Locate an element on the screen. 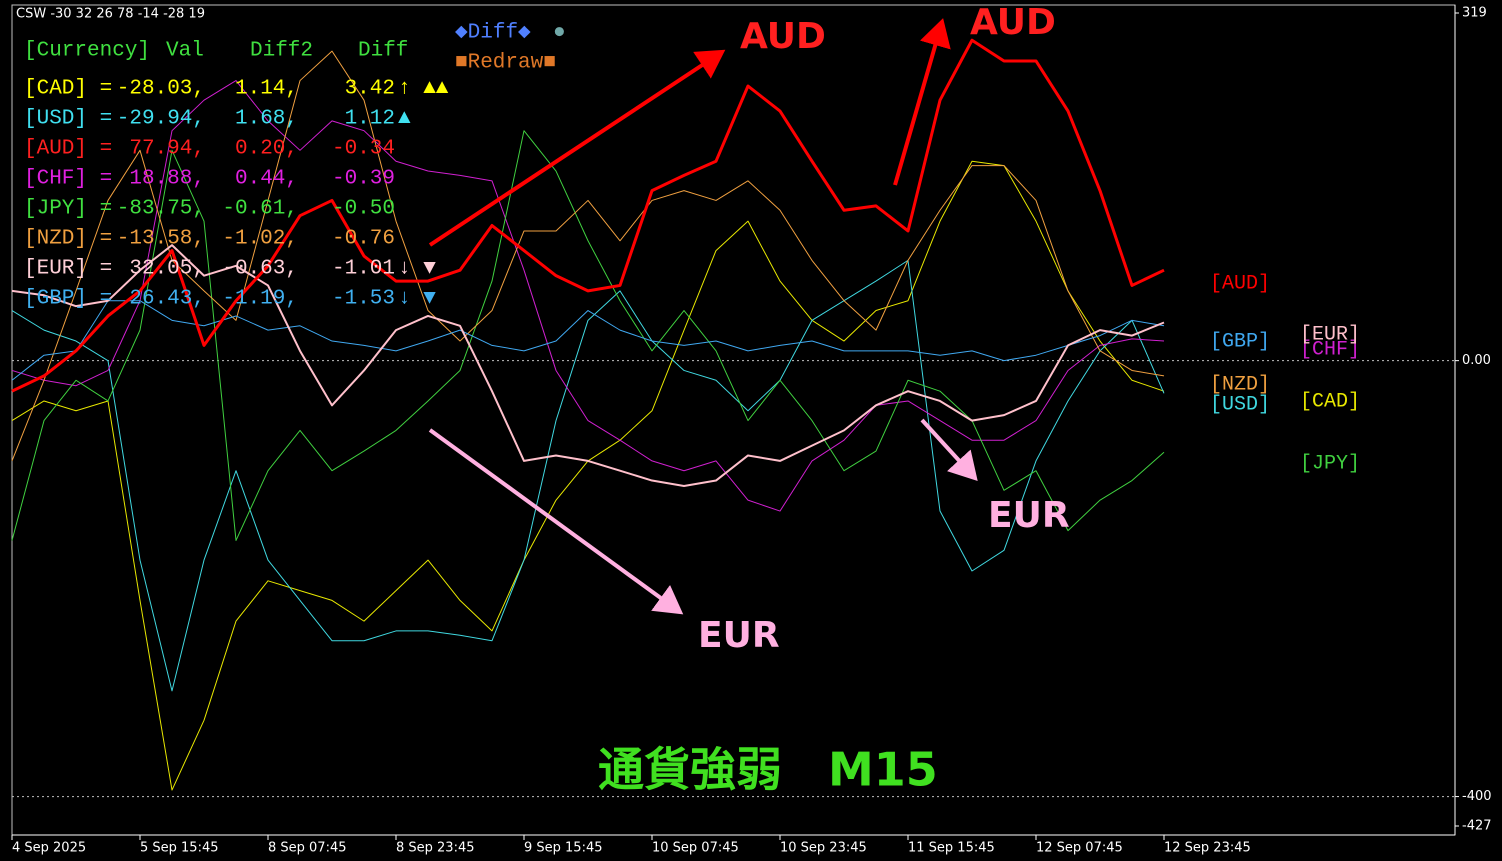  panel-cell: [CAD] = is located at coordinates (68, 89).